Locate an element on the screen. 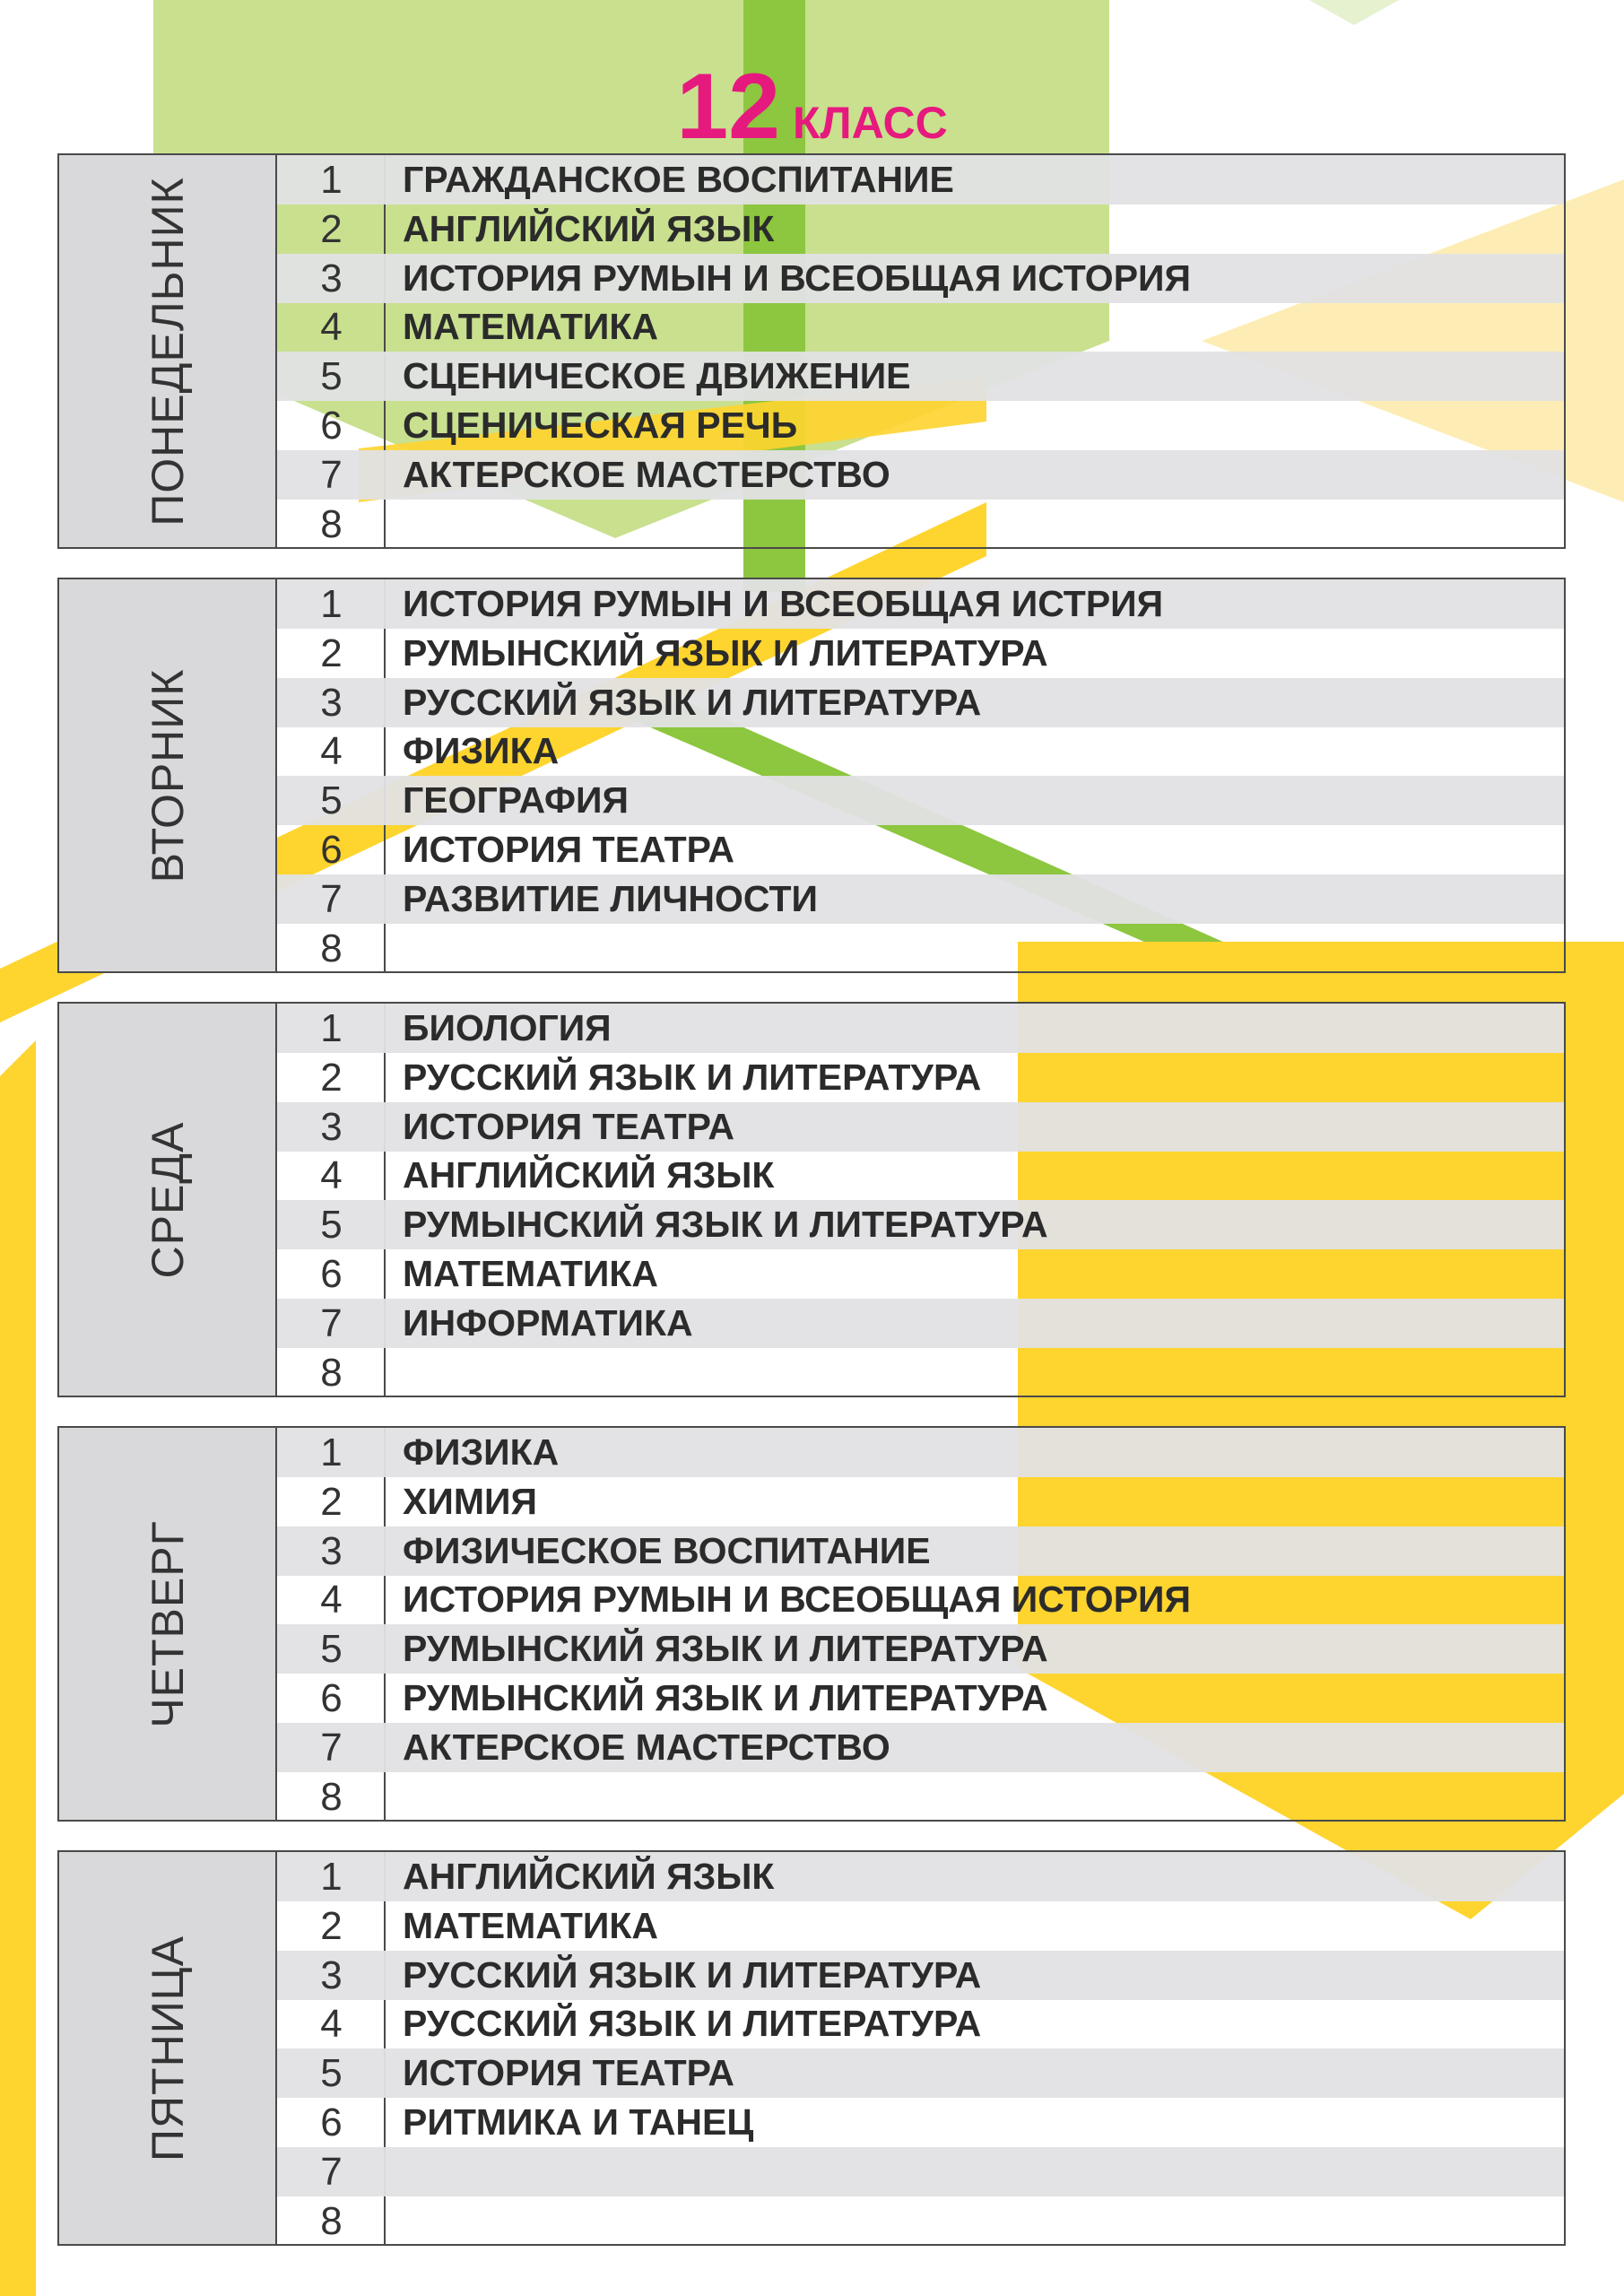  lesson-row: 3 ФИЗИЧЕСКОЕ ВОСПИТАНИЕ is located at coordinates (920, 1551).